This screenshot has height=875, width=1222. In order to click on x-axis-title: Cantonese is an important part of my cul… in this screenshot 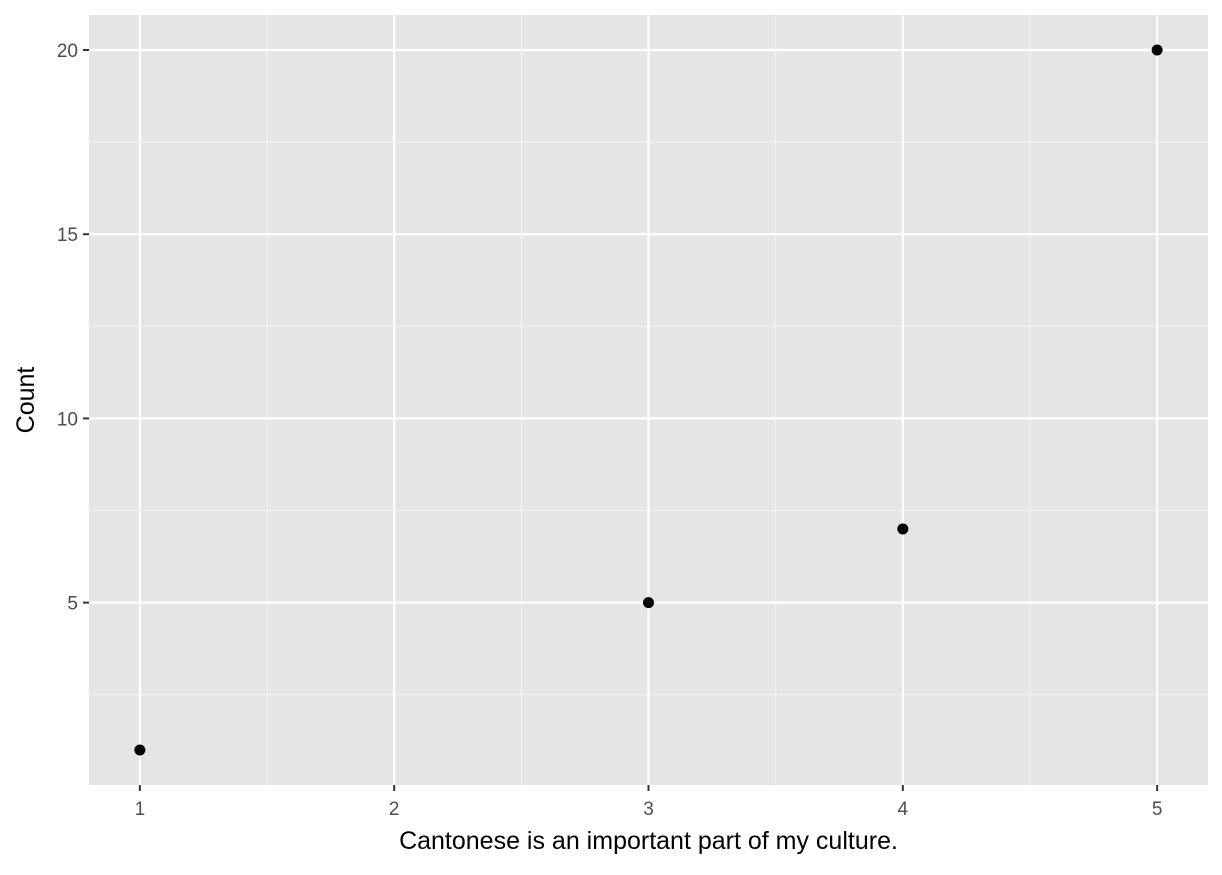, I will do `click(648, 841)`.